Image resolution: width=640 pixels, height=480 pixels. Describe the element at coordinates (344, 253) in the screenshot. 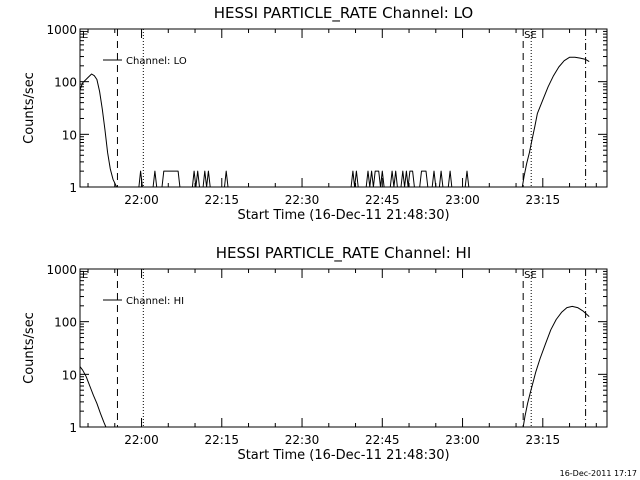

I see `chart-title: HESSI PARTICLE_RATE Channel: HI` at that location.